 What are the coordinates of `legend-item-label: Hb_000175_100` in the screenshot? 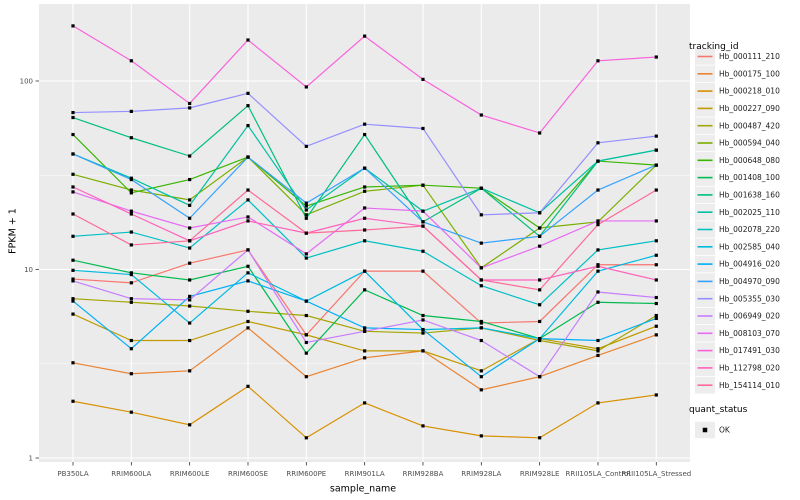 It's located at (749, 73).